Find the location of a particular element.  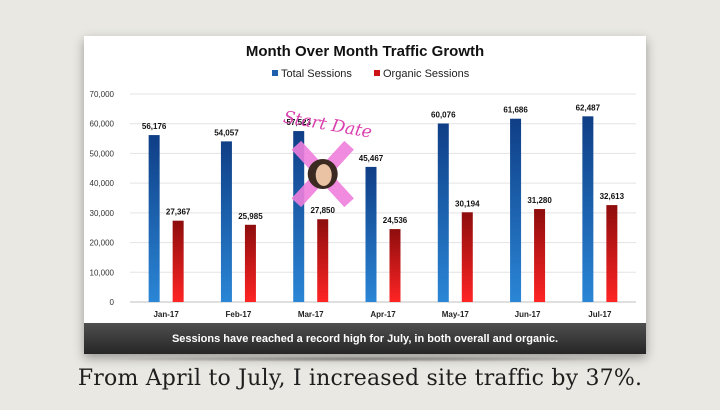

card-shadow is located at coordinates (366, 359).